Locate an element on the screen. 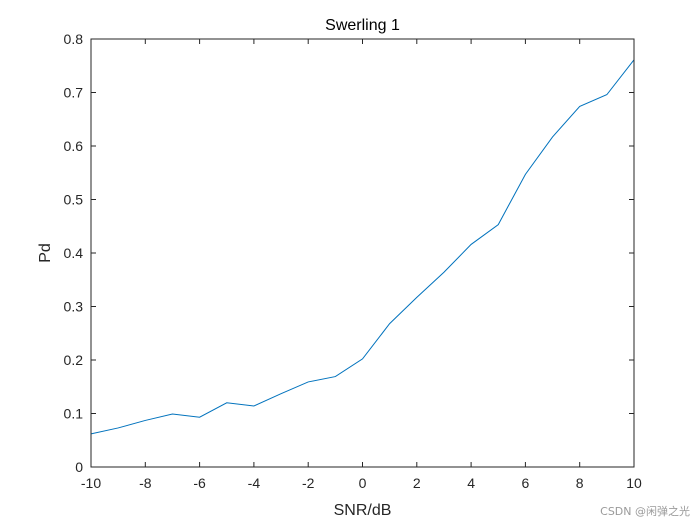 This screenshot has width=700, height=525. y-tick-label: 0.1 is located at coordinates (74, 414).